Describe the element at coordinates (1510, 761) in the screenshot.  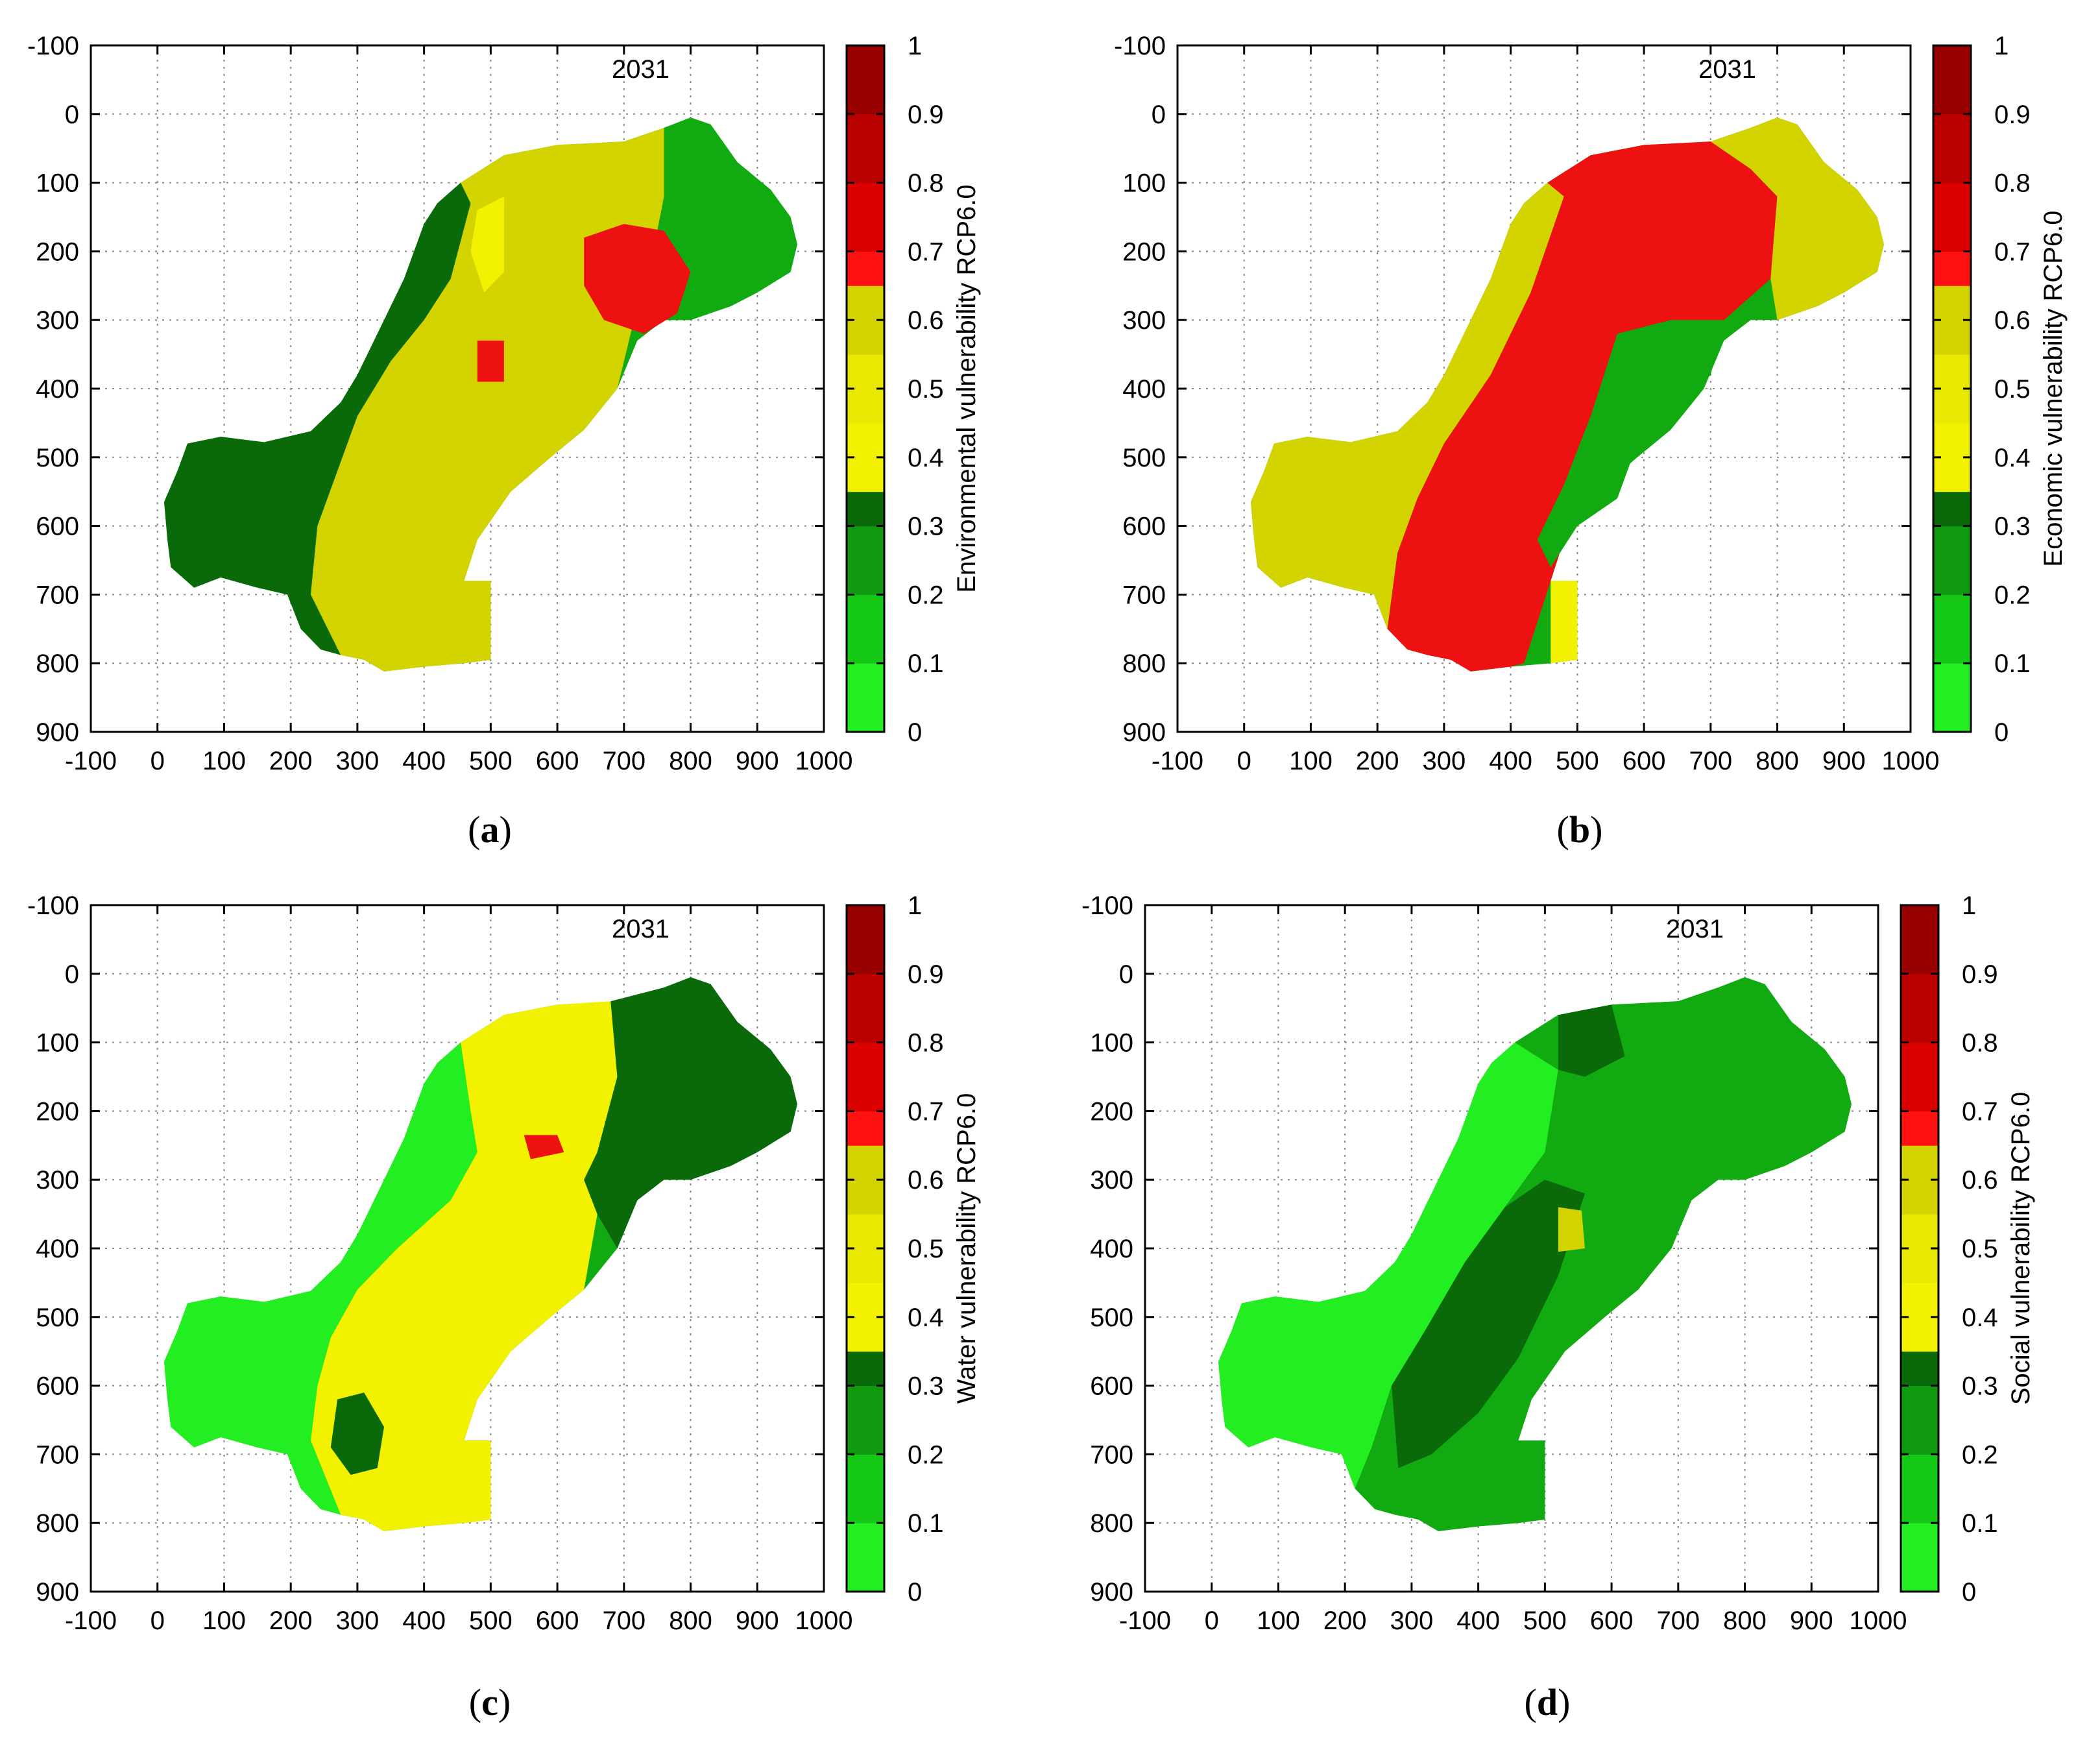
I see `x-tick-label: 400` at that location.